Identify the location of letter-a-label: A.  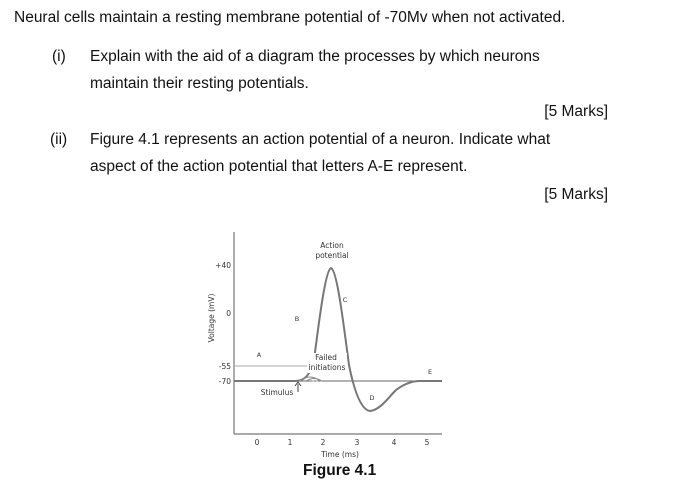
(259, 355).